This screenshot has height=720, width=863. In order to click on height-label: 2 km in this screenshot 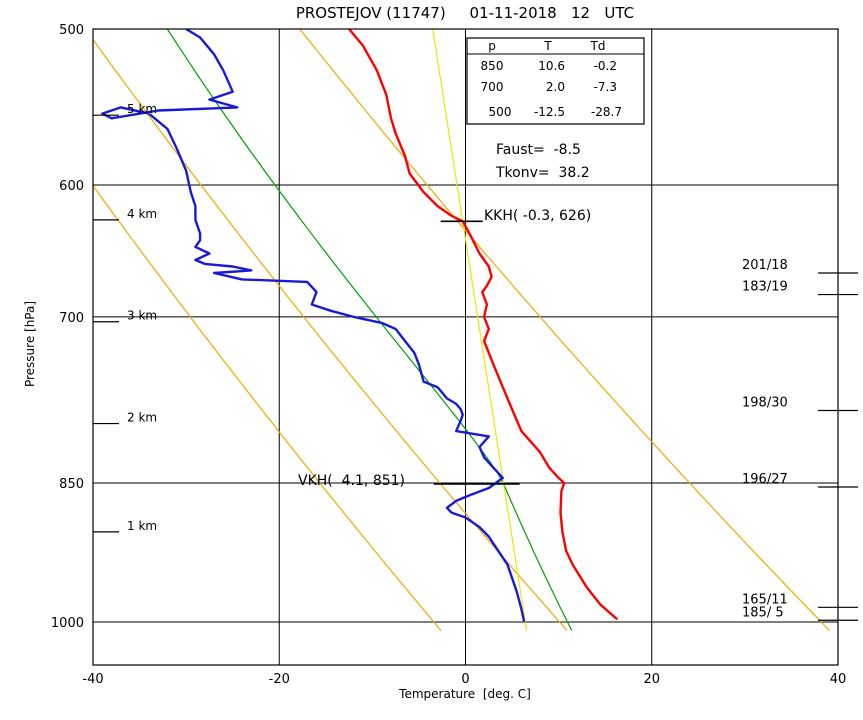, I will do `click(142, 418)`.